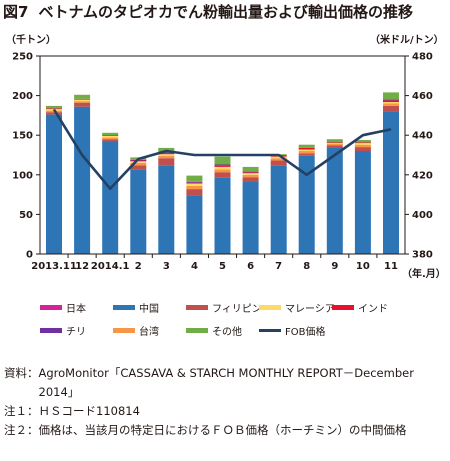  I want to click on fob-price-line, so click(222, 149).